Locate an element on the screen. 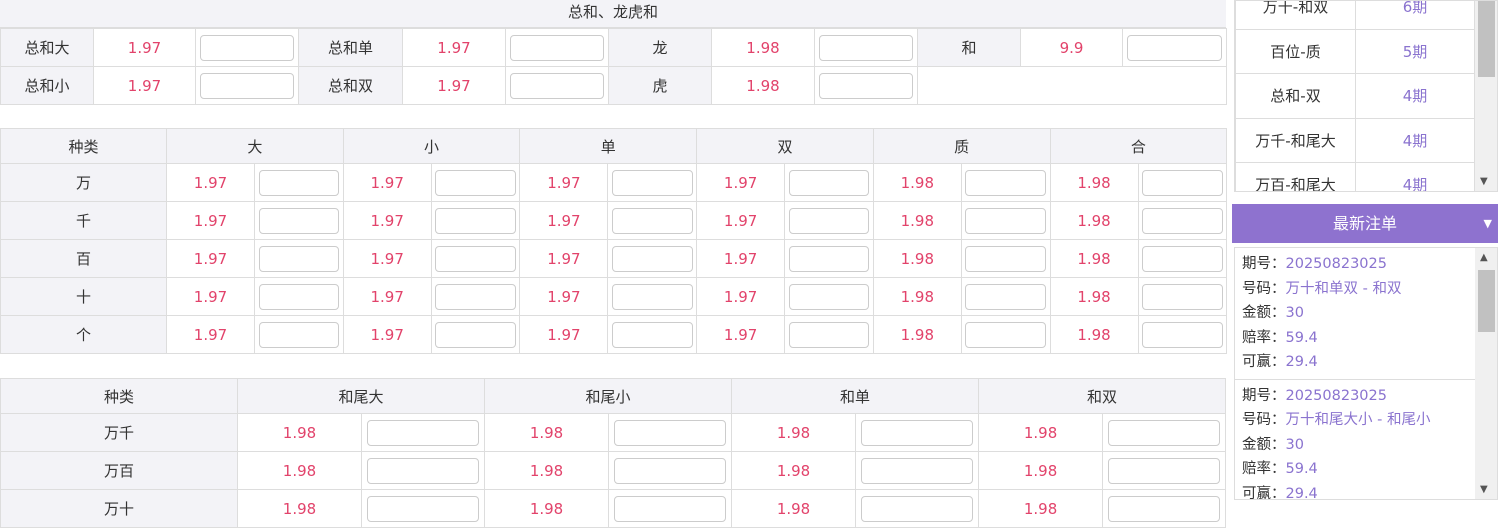 The width and height of the screenshot is (1498, 528). table-row: 千 1.97 1.97 1.97 1.97 1.98 1.98 is located at coordinates (614, 220).